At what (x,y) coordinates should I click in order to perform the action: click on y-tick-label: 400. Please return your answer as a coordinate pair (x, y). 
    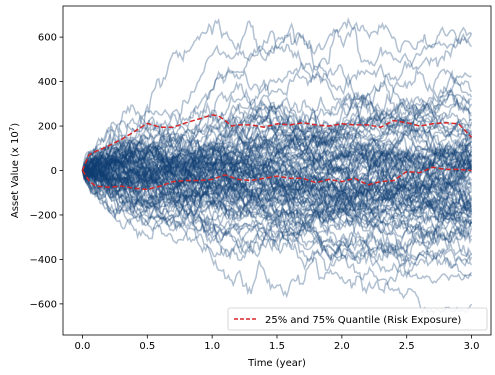
    Looking at the image, I should click on (47, 82).